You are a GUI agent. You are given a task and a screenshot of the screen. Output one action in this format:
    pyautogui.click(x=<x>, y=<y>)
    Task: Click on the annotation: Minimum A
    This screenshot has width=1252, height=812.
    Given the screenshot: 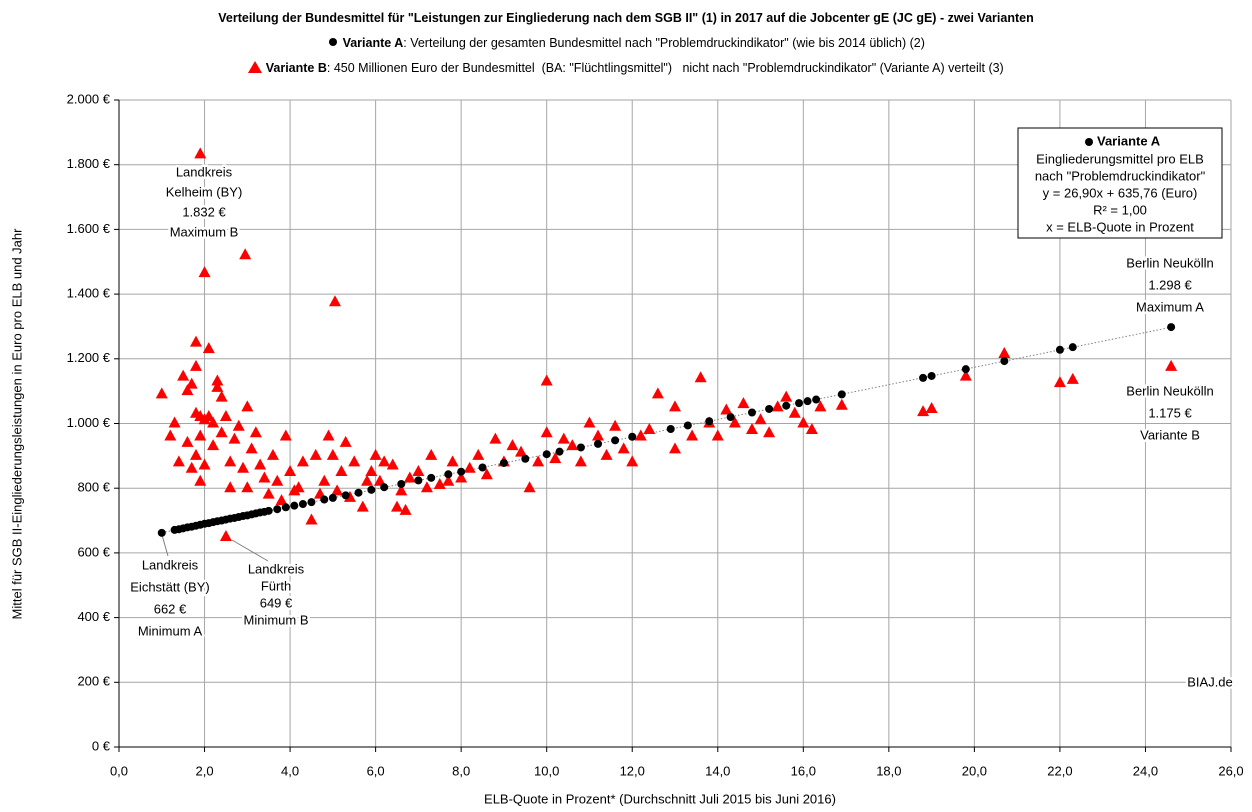 What is the action you would take?
    pyautogui.click(x=170, y=630)
    